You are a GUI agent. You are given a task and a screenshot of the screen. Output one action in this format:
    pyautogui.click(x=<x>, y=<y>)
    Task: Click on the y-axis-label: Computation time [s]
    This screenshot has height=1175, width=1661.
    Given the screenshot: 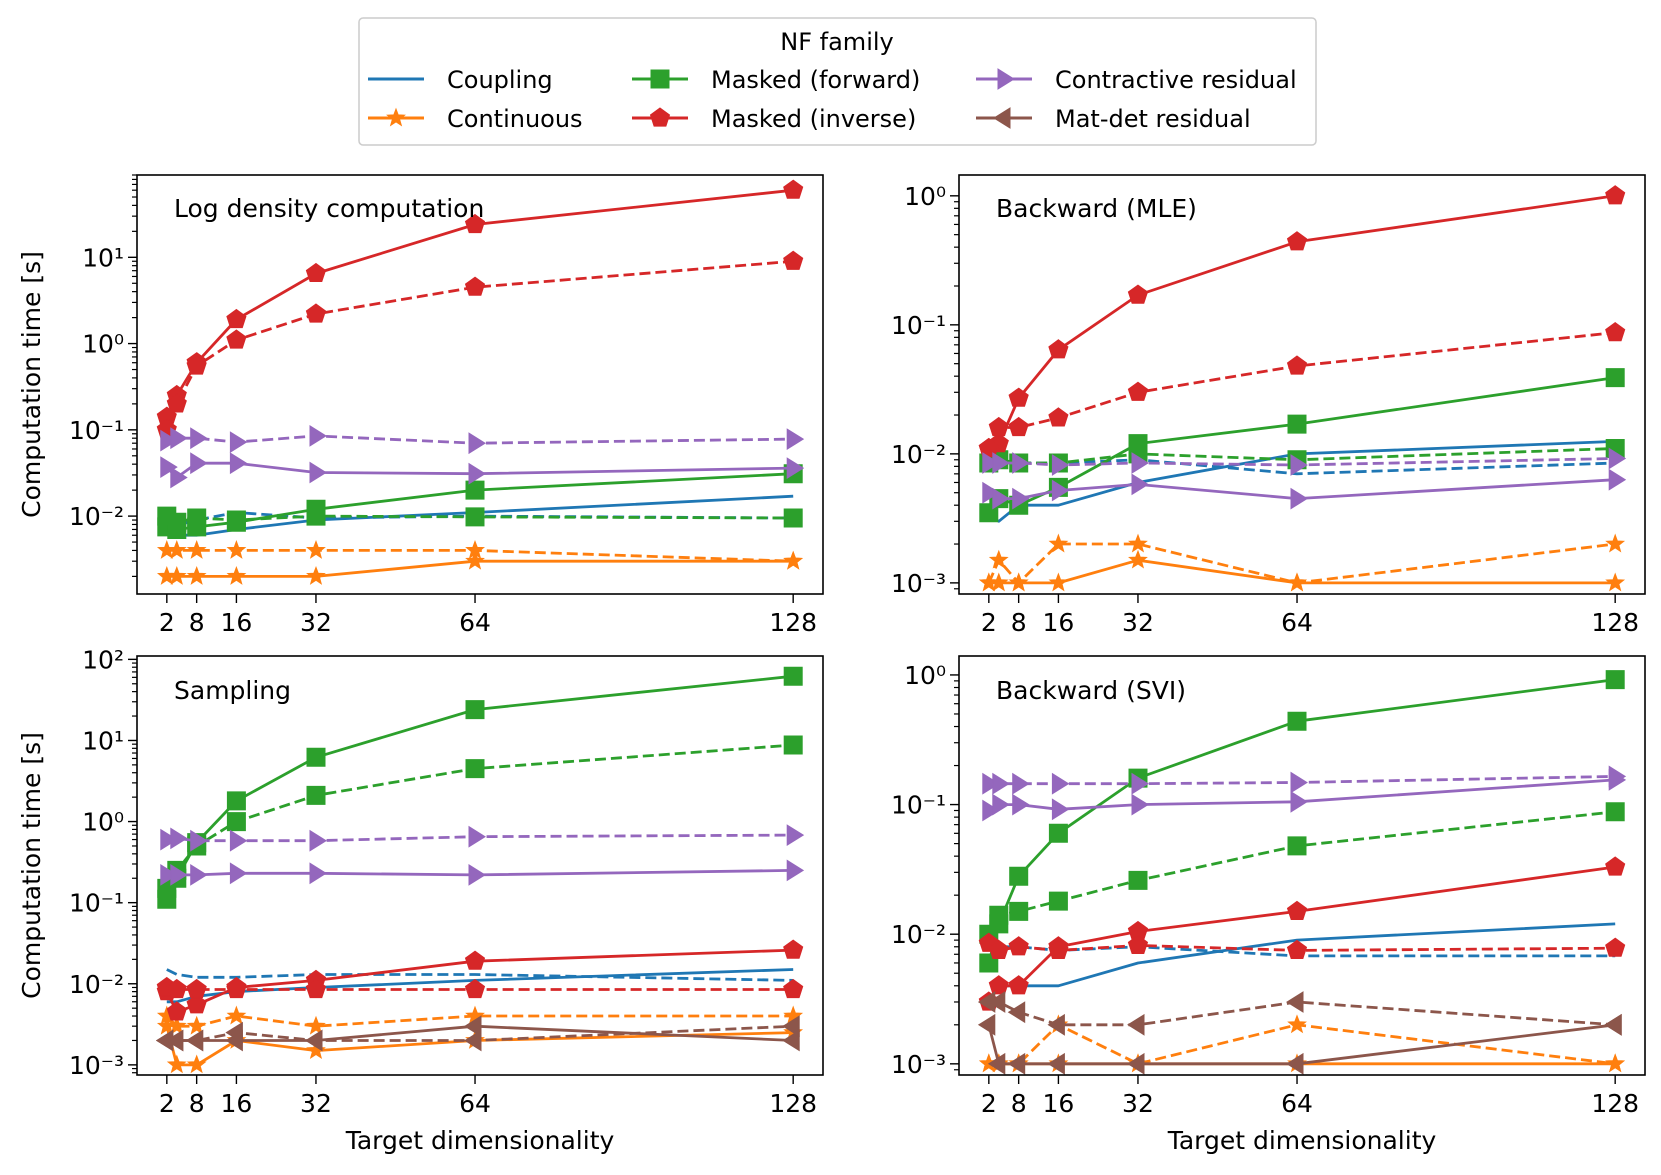 What is the action you would take?
    pyautogui.click(x=31, y=865)
    